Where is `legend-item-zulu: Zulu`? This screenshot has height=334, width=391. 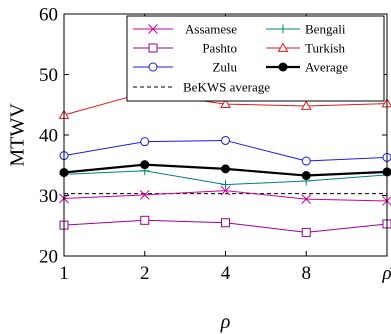
legend-item-zulu: Zulu is located at coordinates (185, 67).